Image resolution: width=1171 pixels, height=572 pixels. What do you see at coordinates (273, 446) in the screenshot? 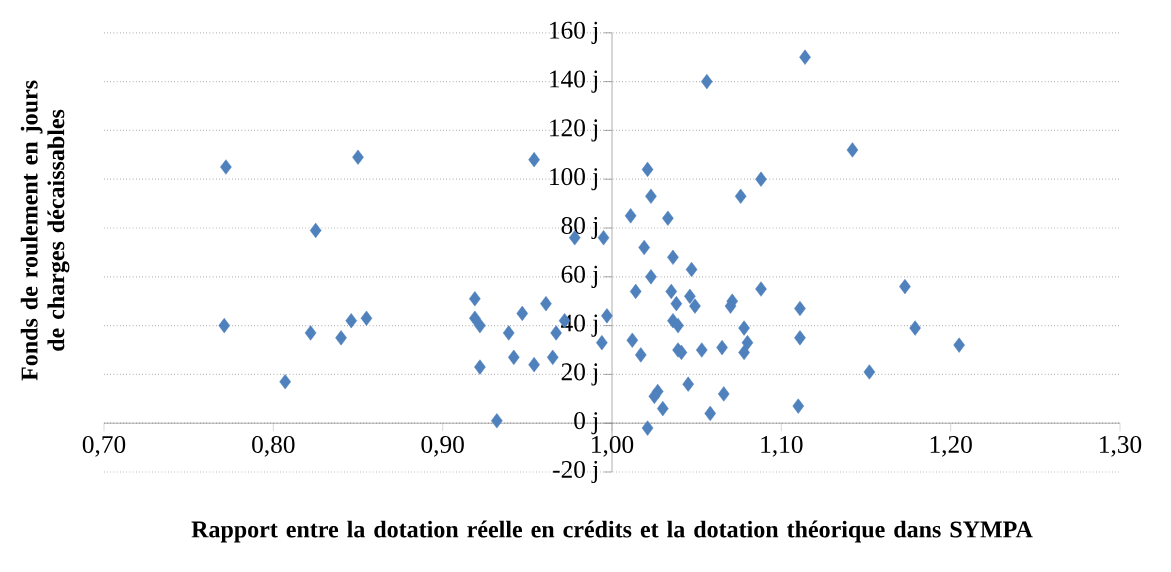
I see `x-tick-label: 0,80` at bounding box center [273, 446].